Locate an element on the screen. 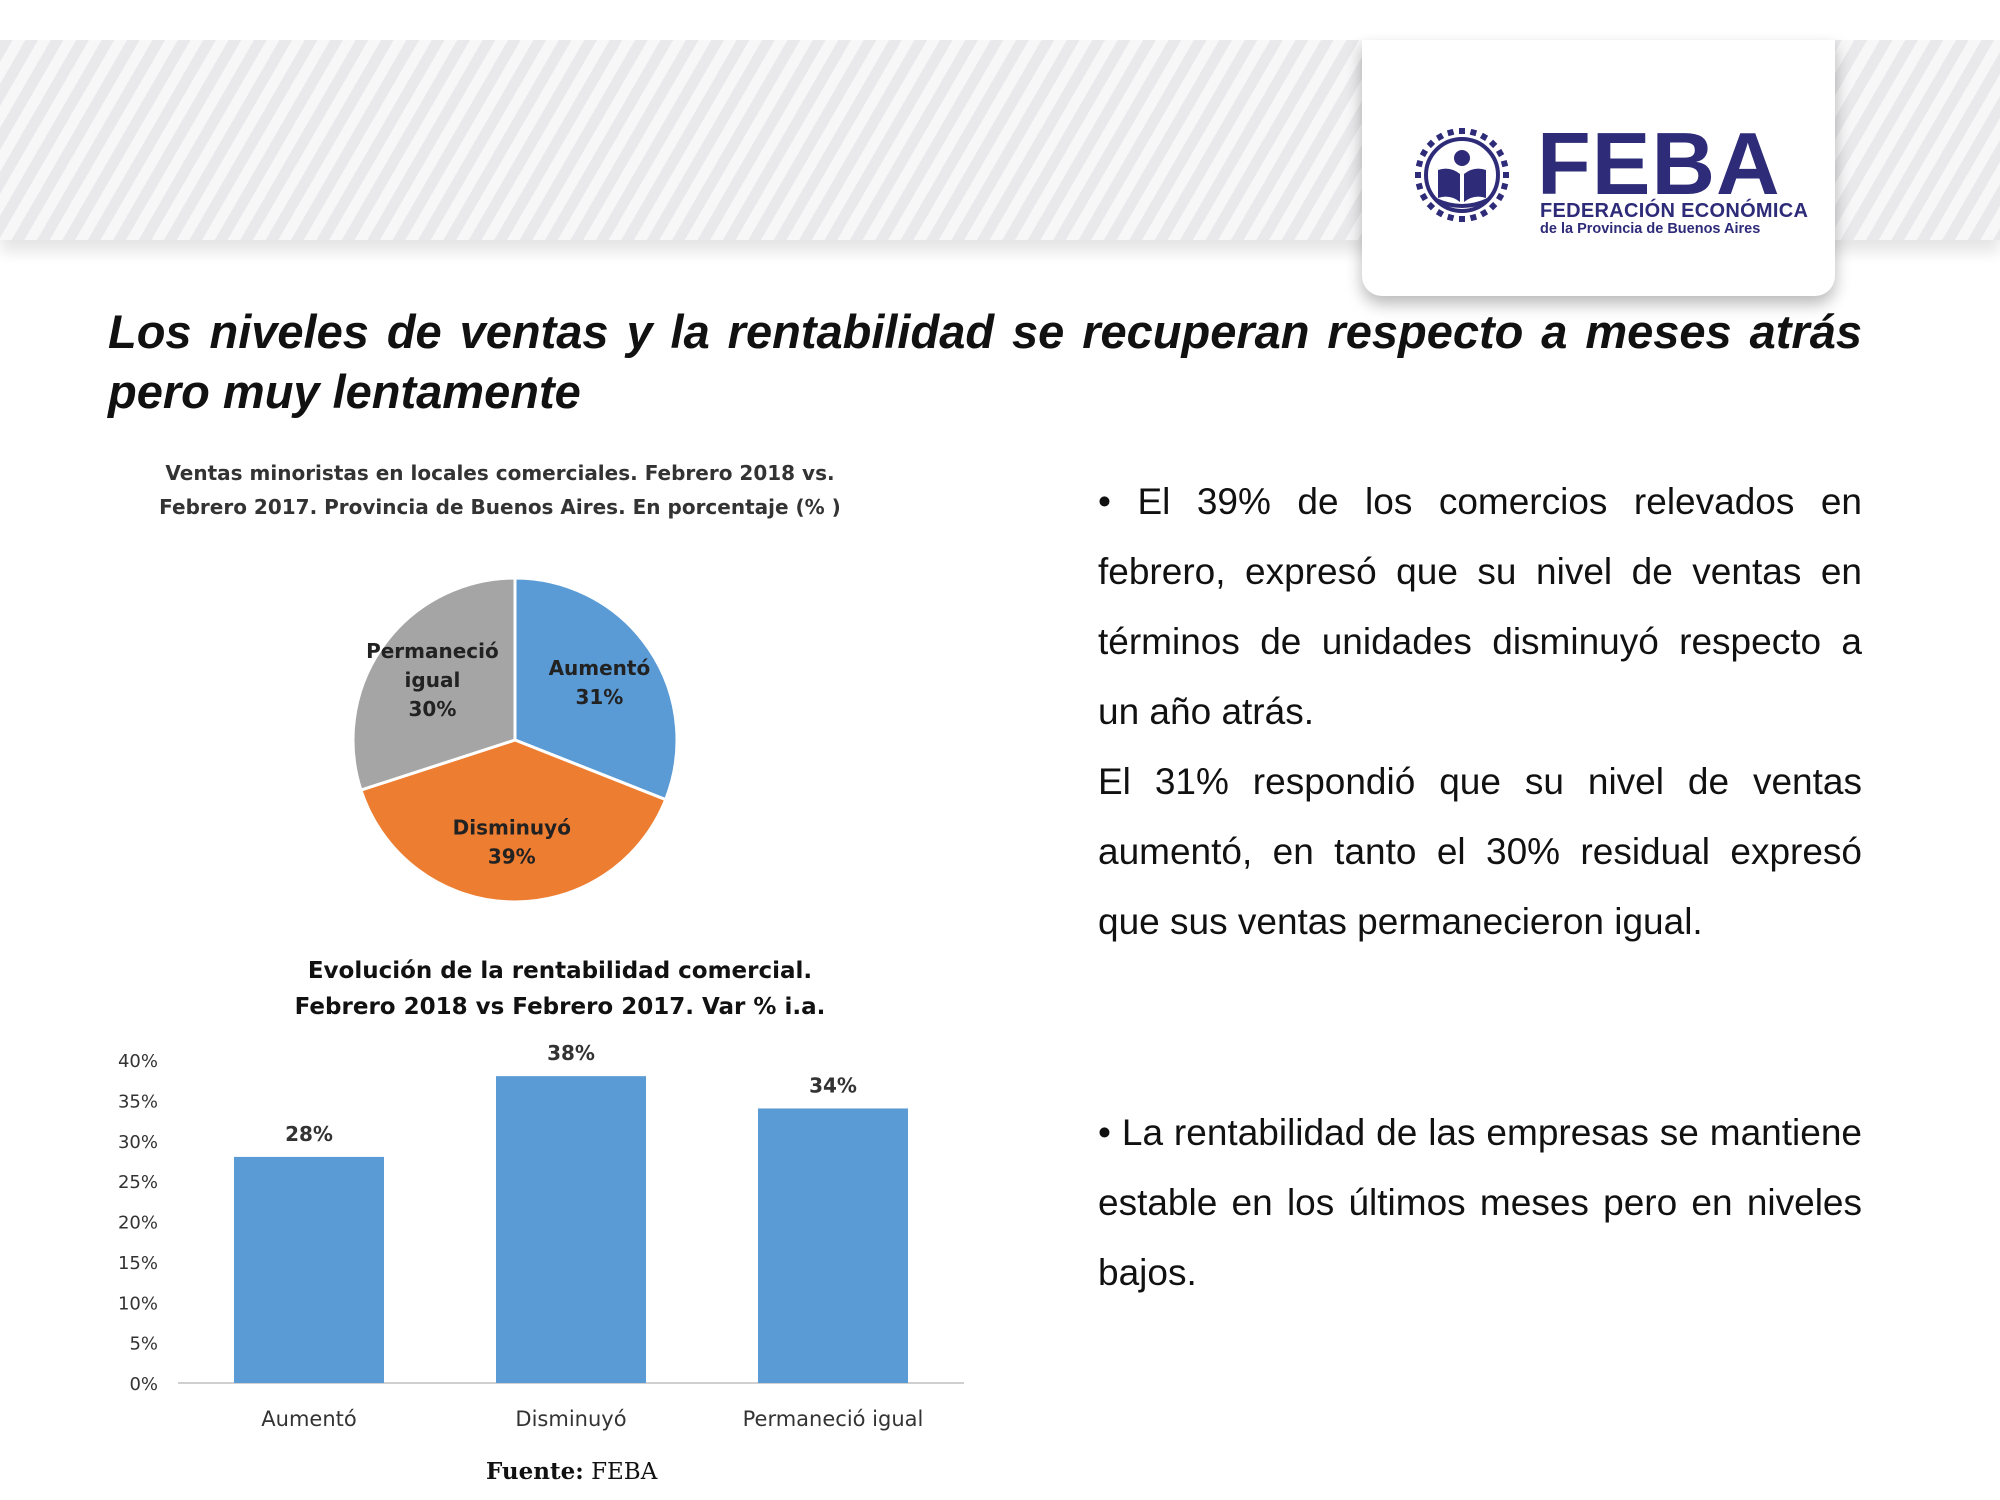 The height and width of the screenshot is (1500, 2000). source-note: Fuente: FEBA is located at coordinates (571, 1471).